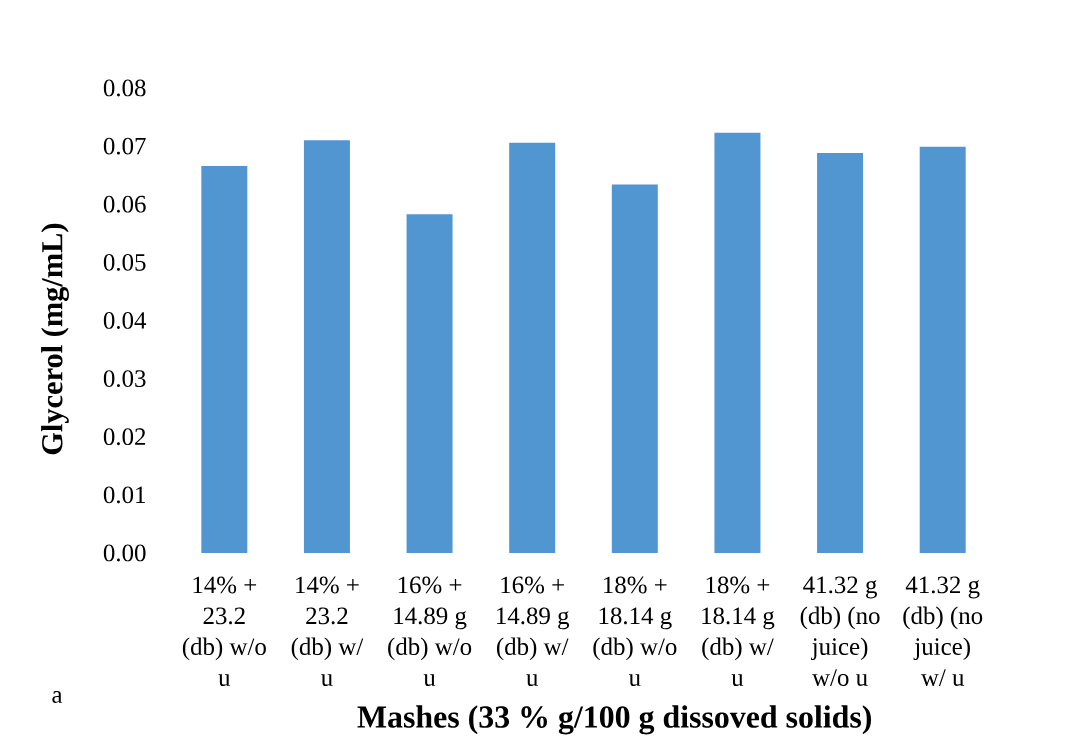  Describe the element at coordinates (943, 631) in the screenshot. I see `x-tick-label: 41.32 g (db) (no juice) w/ u` at that location.